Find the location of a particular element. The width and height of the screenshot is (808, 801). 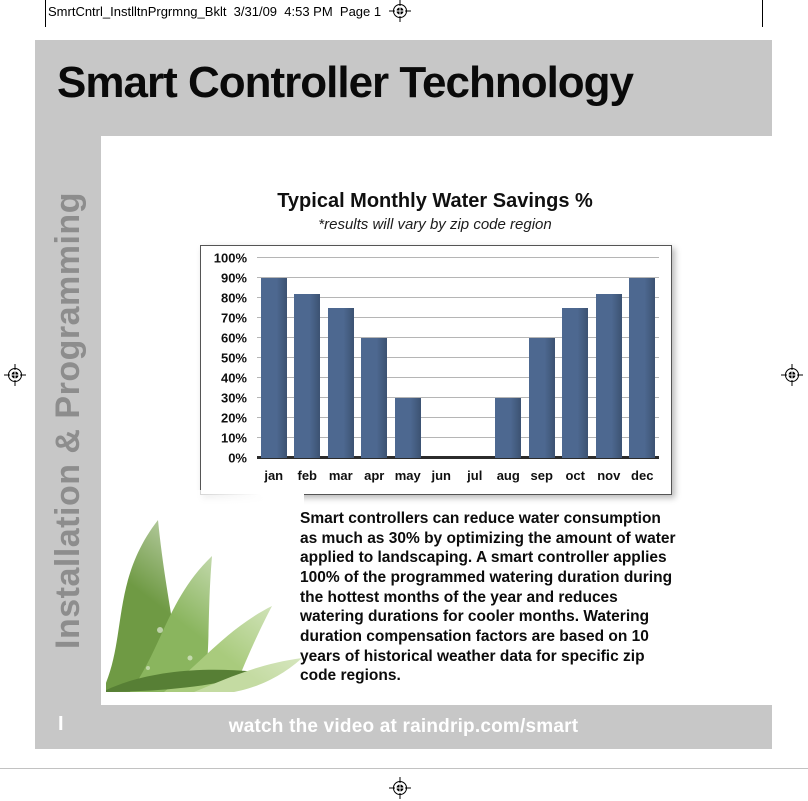

sidebar: Installation & Programming is located at coordinates (68, 420).